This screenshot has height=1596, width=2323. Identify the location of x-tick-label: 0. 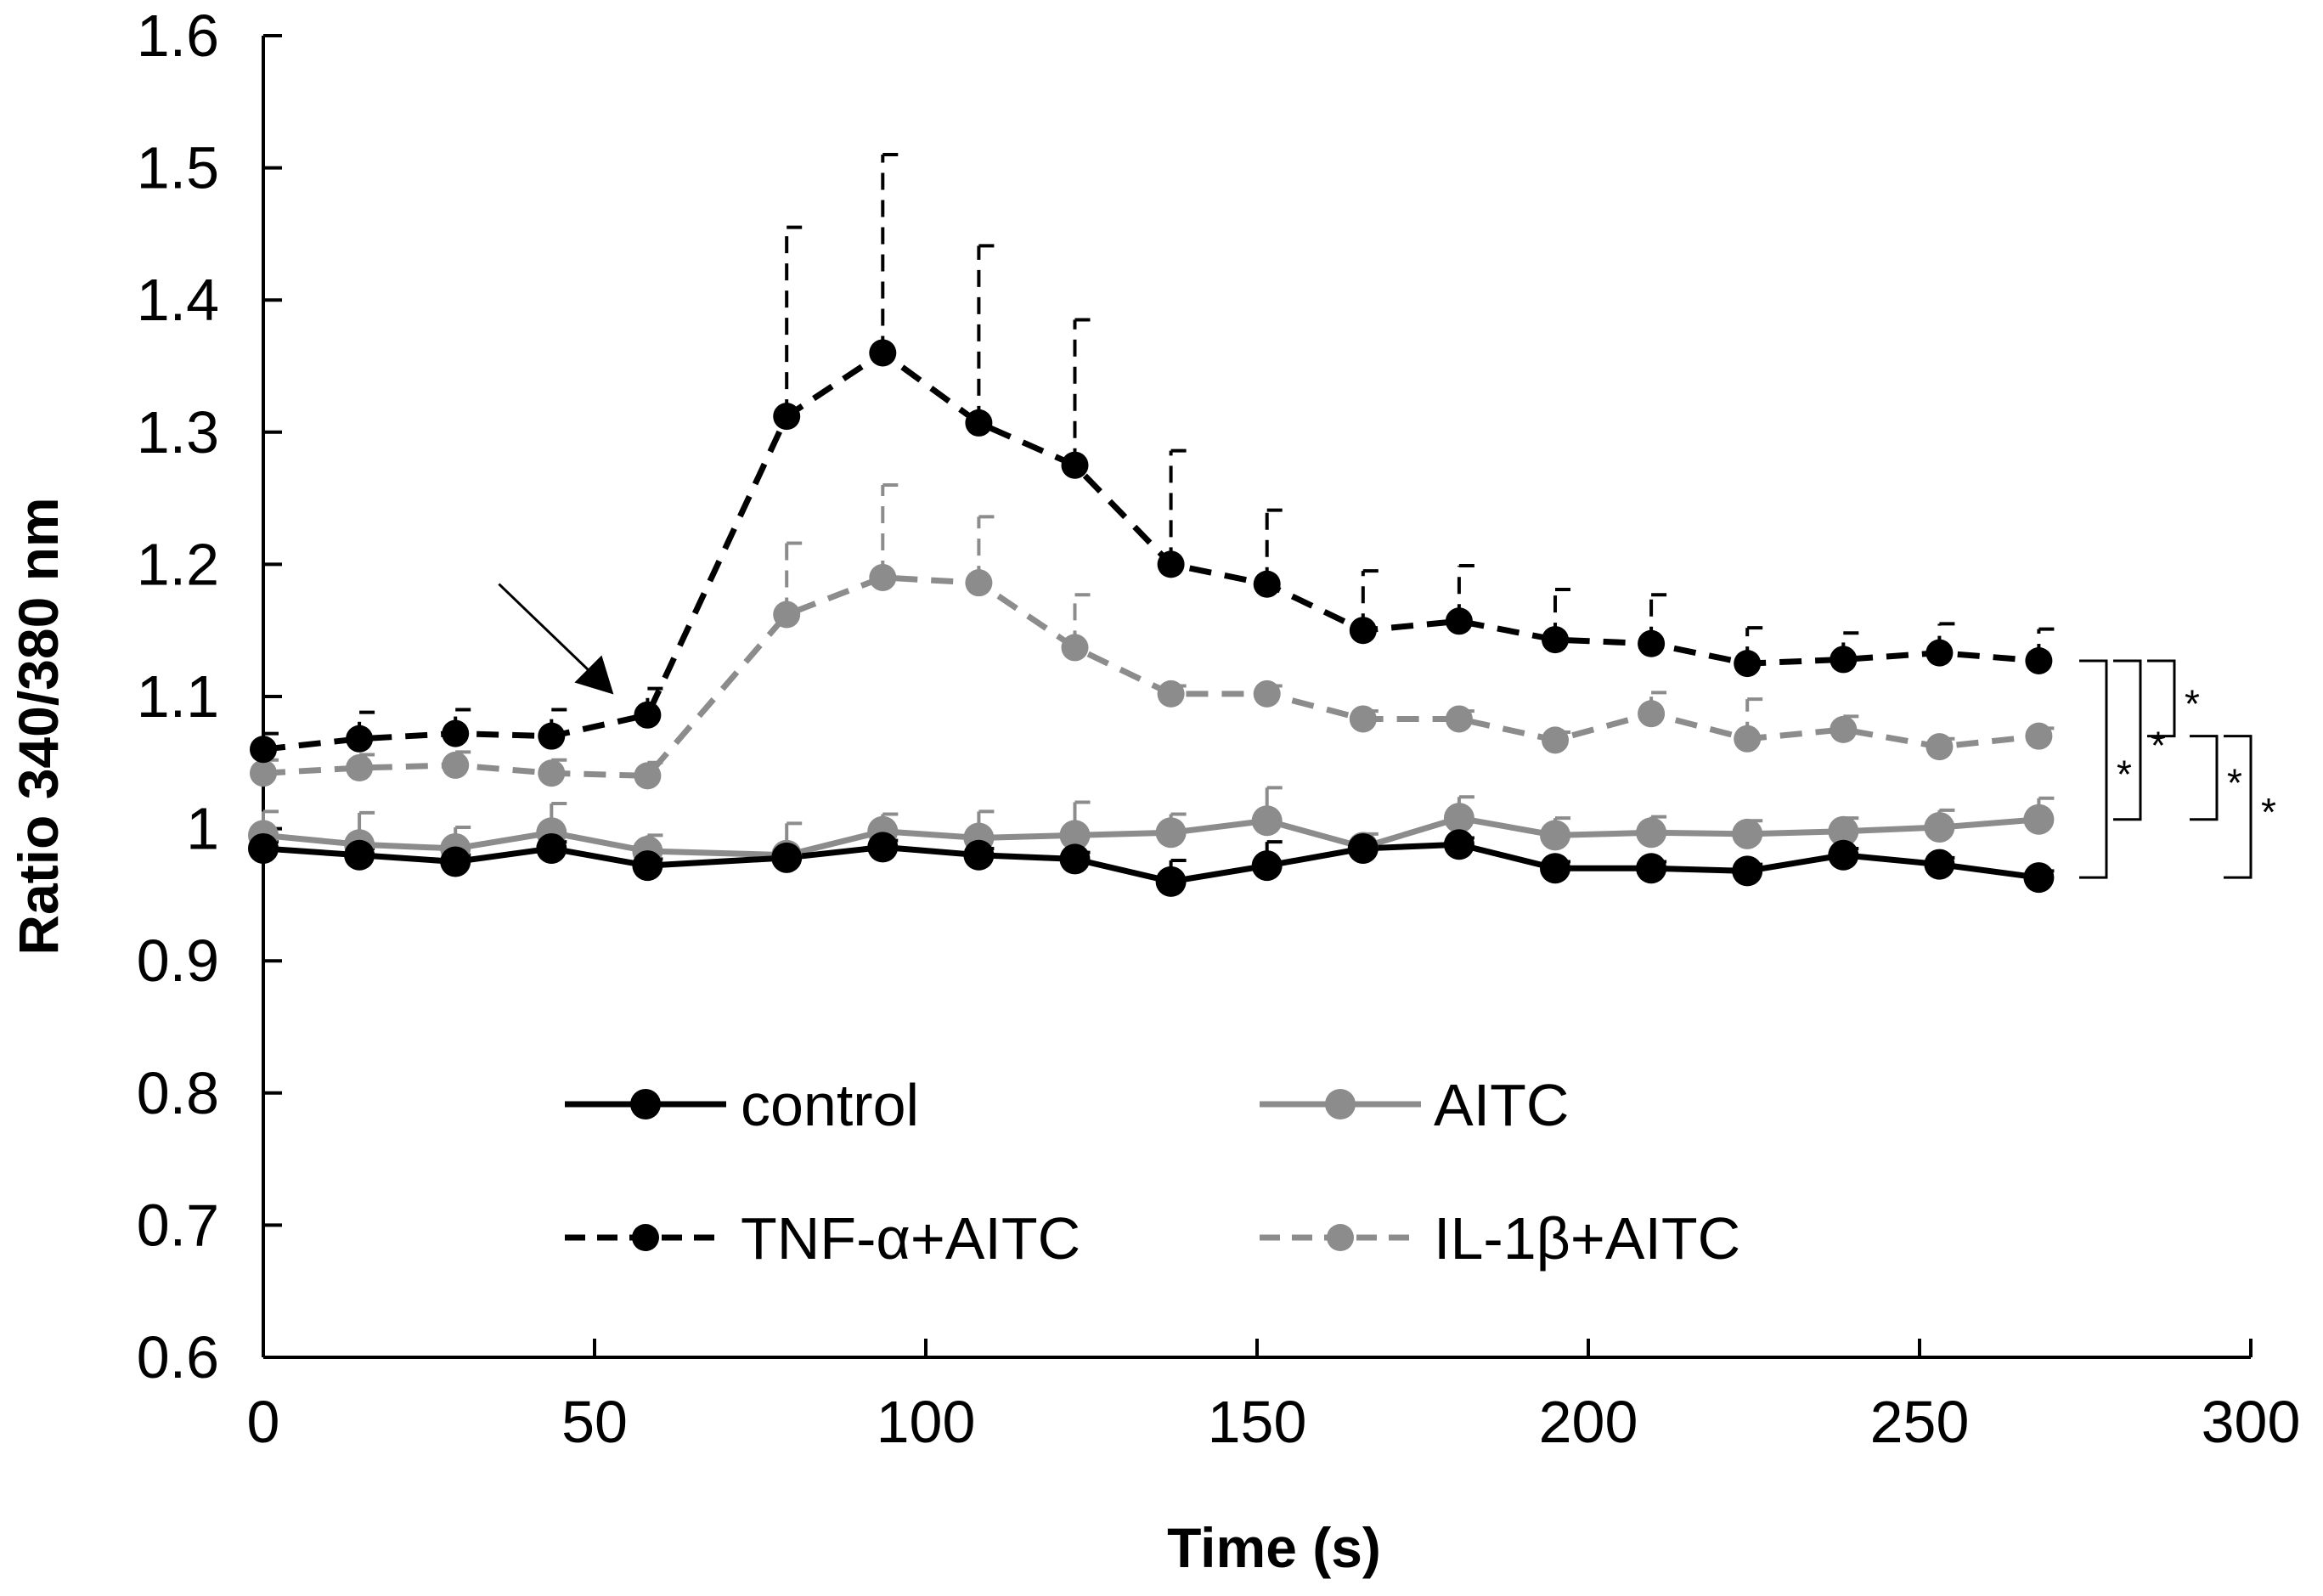
(263, 1422).